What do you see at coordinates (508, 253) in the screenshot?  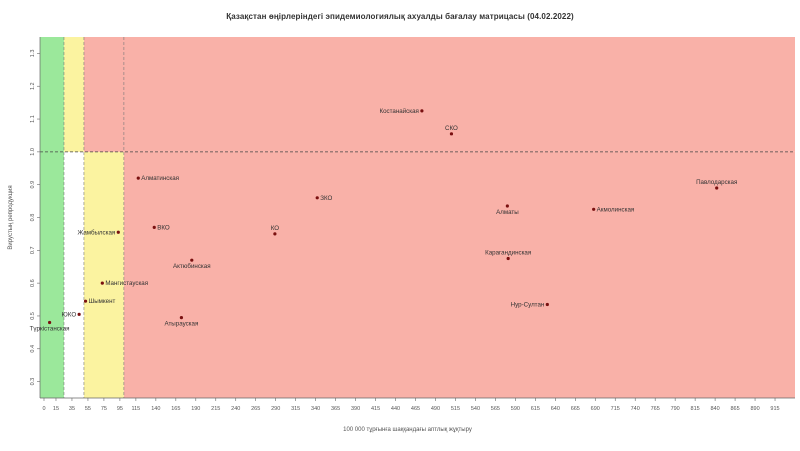 I see `point-label: Карагандинская` at bounding box center [508, 253].